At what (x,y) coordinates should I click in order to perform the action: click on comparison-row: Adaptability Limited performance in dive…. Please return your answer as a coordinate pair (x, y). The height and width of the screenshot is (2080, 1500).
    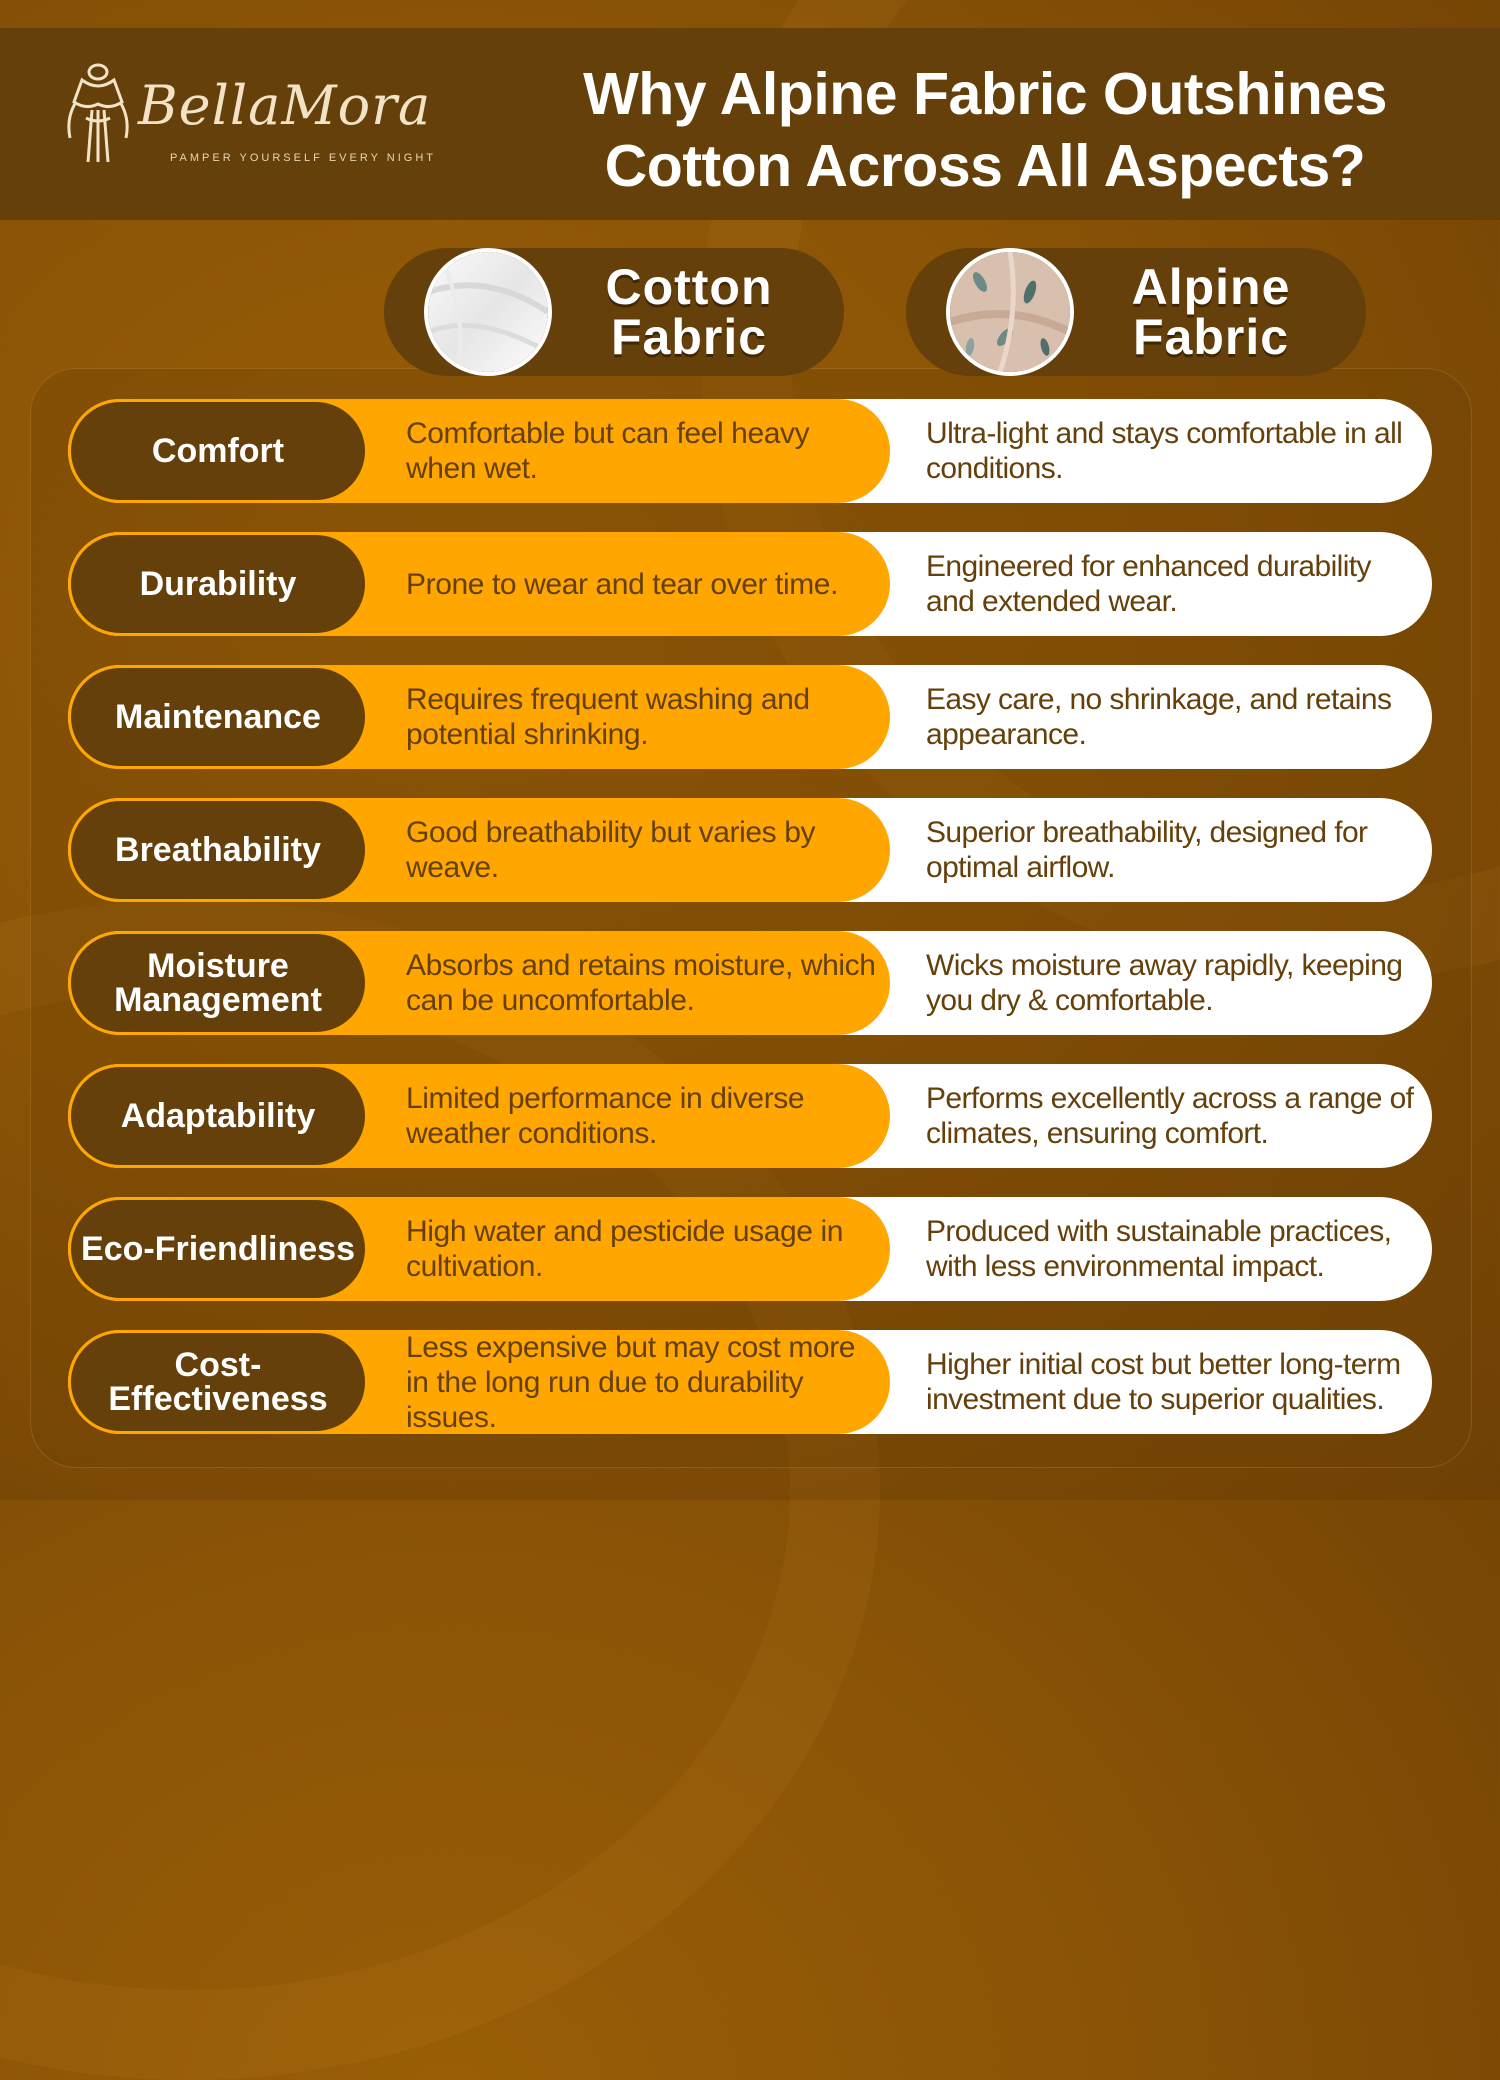
    Looking at the image, I should click on (750, 1116).